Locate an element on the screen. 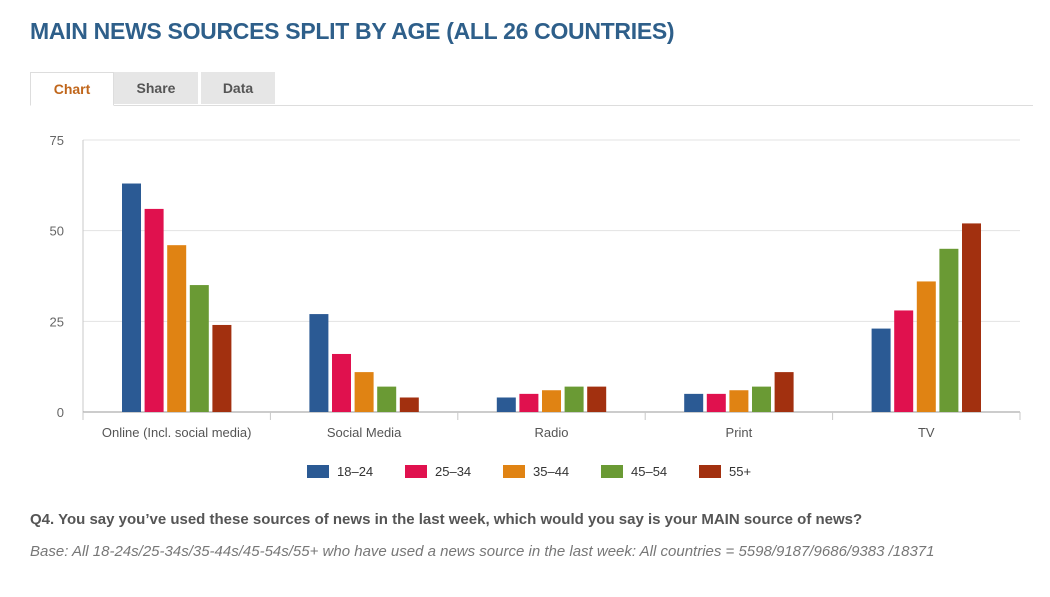 This screenshot has width=1050, height=597. y-tick-label: 50 is located at coordinates (57, 231).